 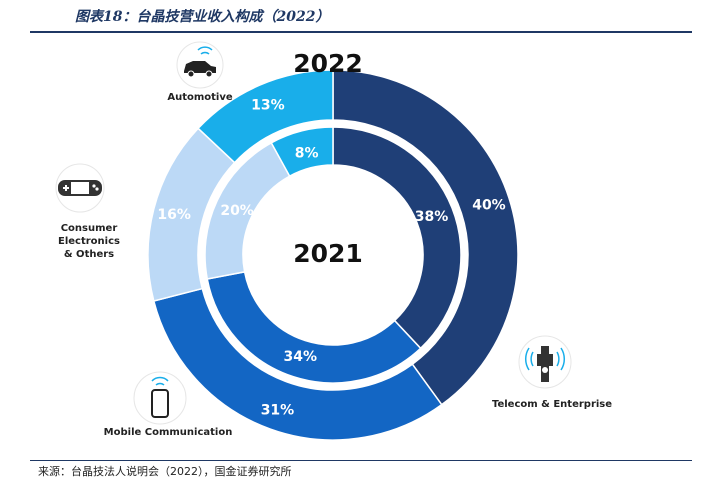 I want to click on category-label-consumer: Consumer Electronics & Others, so click(x=89, y=241).